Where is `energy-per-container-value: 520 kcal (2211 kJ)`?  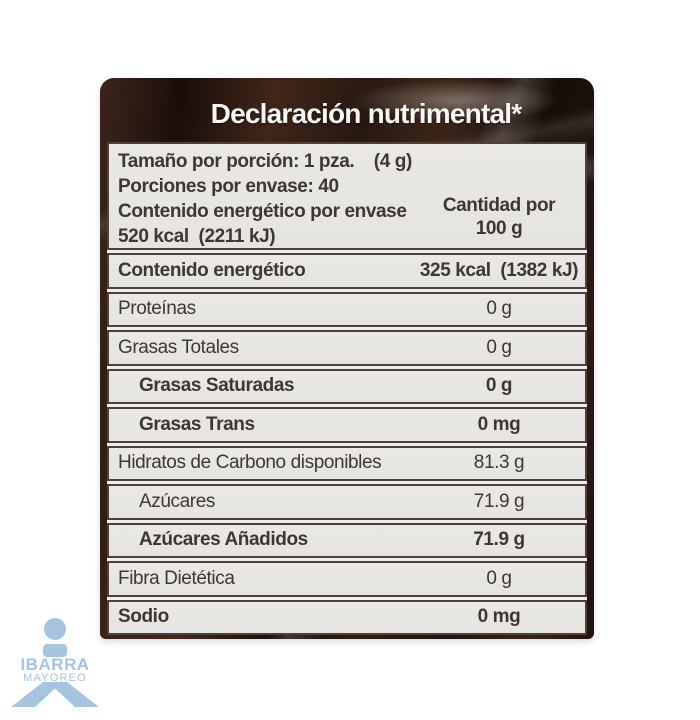
energy-per-container-value: 520 kcal (2211 kJ) is located at coordinates (197, 236).